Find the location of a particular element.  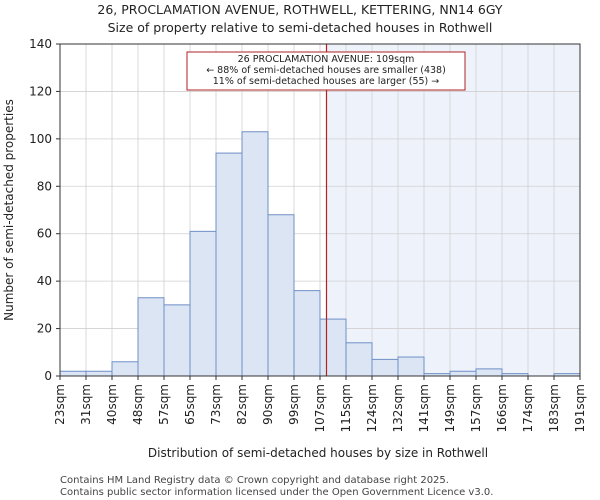

x-tick-label: 73sqm is located at coordinates (216, 404).